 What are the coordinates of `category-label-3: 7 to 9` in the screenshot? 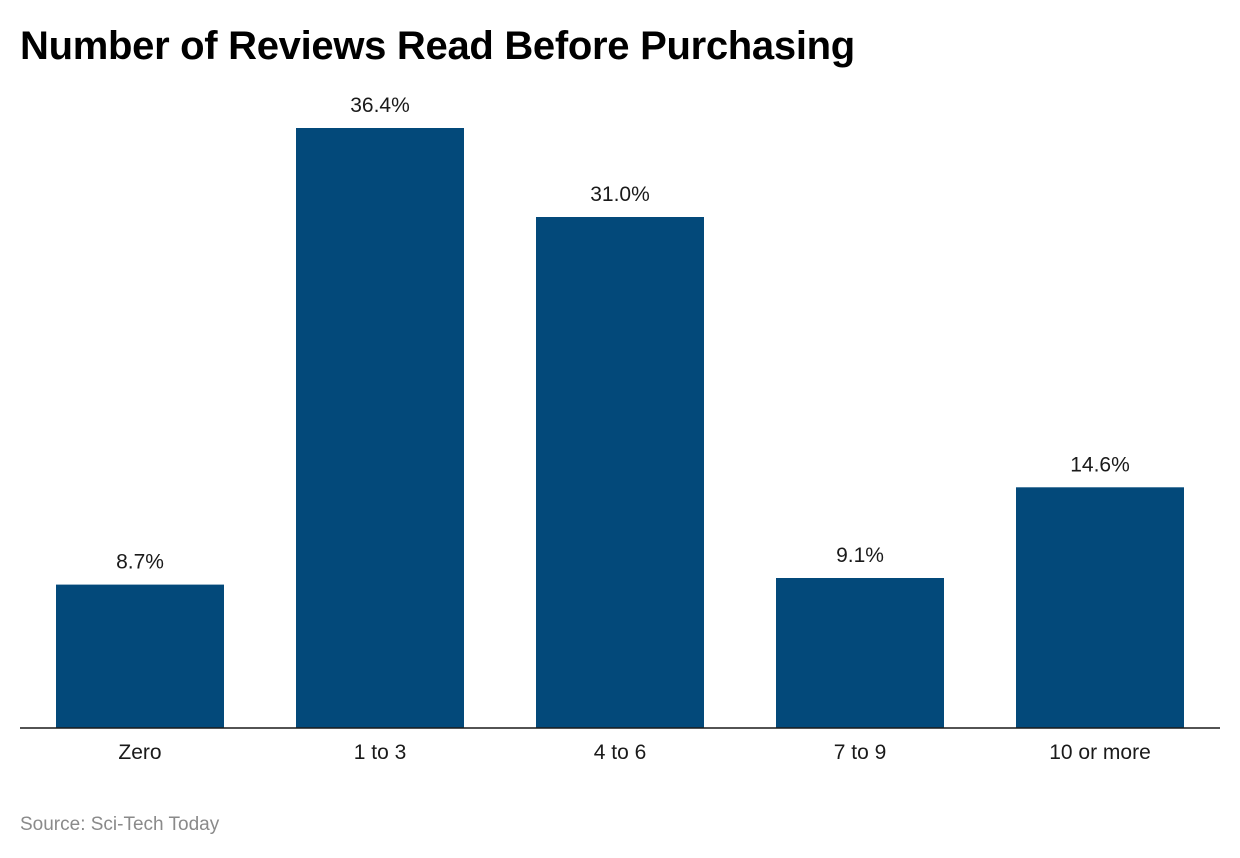 It's located at (860, 752).